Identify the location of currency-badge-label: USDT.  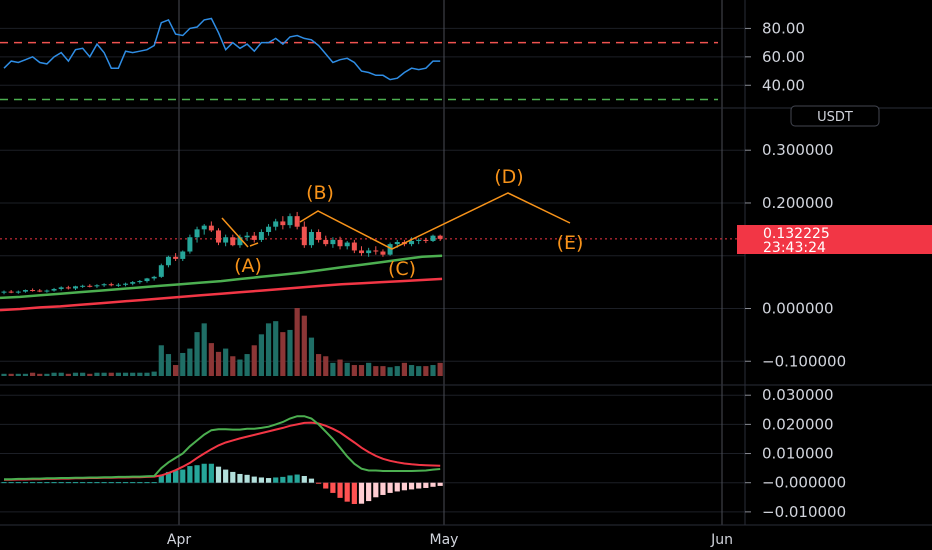
(835, 117).